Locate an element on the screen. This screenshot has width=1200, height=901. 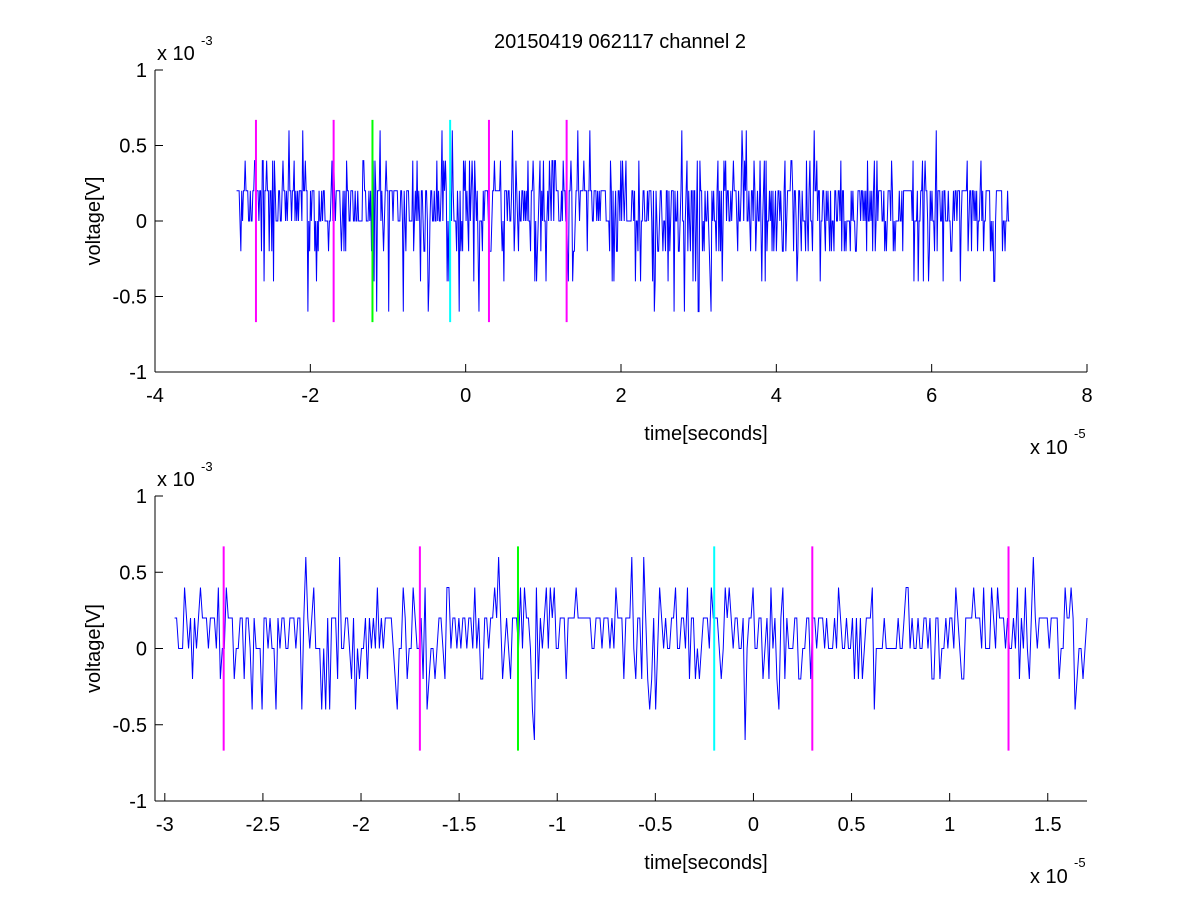
x-tick-label: -1.5 is located at coordinates (459, 825).